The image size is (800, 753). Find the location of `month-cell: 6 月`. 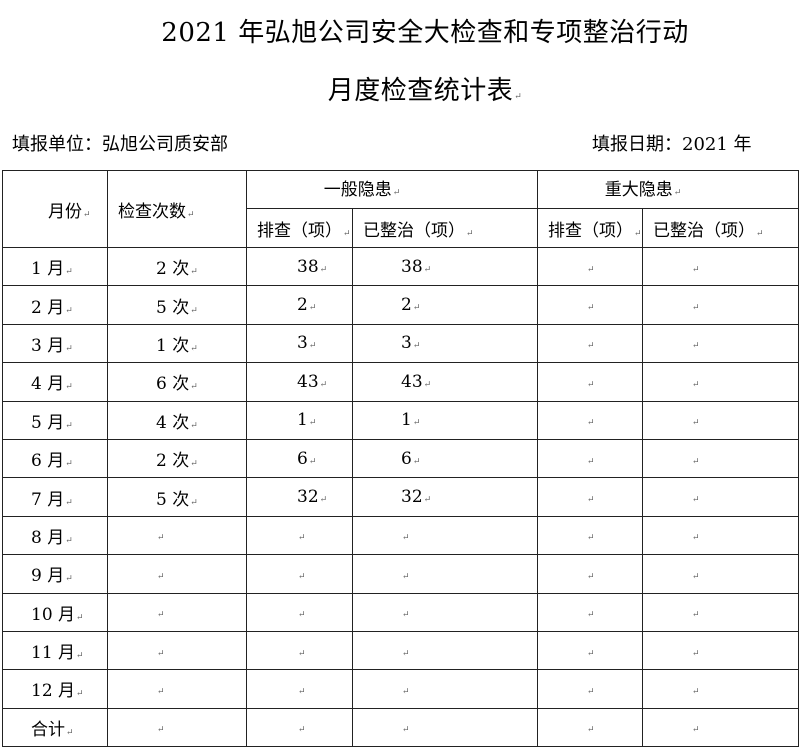

month-cell: 6 月 is located at coordinates (55, 458).